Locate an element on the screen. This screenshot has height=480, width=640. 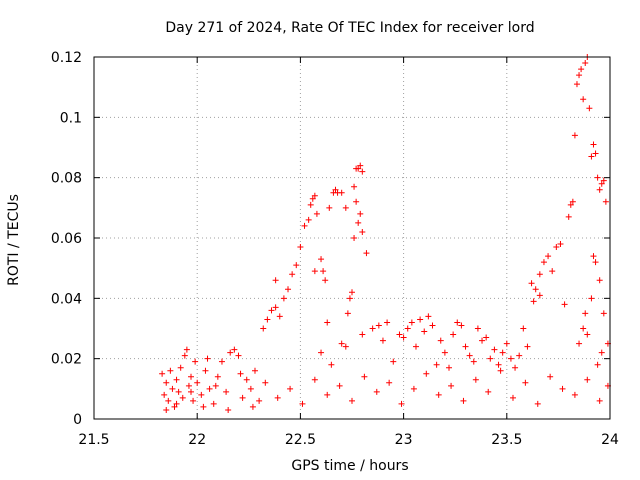
x-tick-label: 23 is located at coordinates (404, 440).